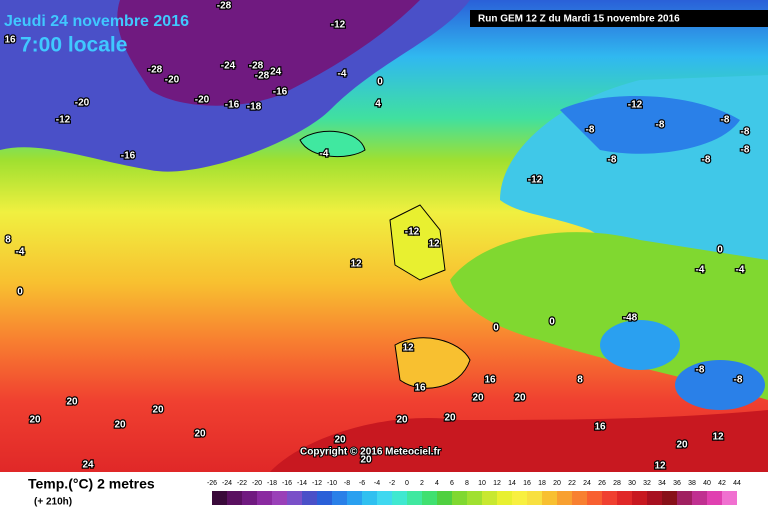 The width and height of the screenshot is (768, 512). I want to click on africa, so click(519, 441).